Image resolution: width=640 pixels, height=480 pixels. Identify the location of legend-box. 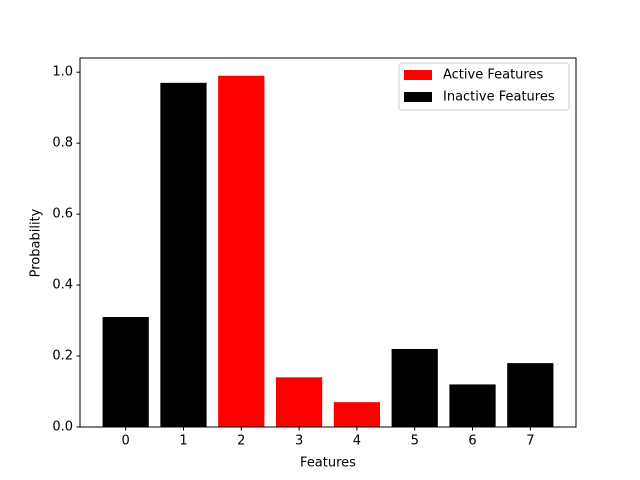
(484, 86).